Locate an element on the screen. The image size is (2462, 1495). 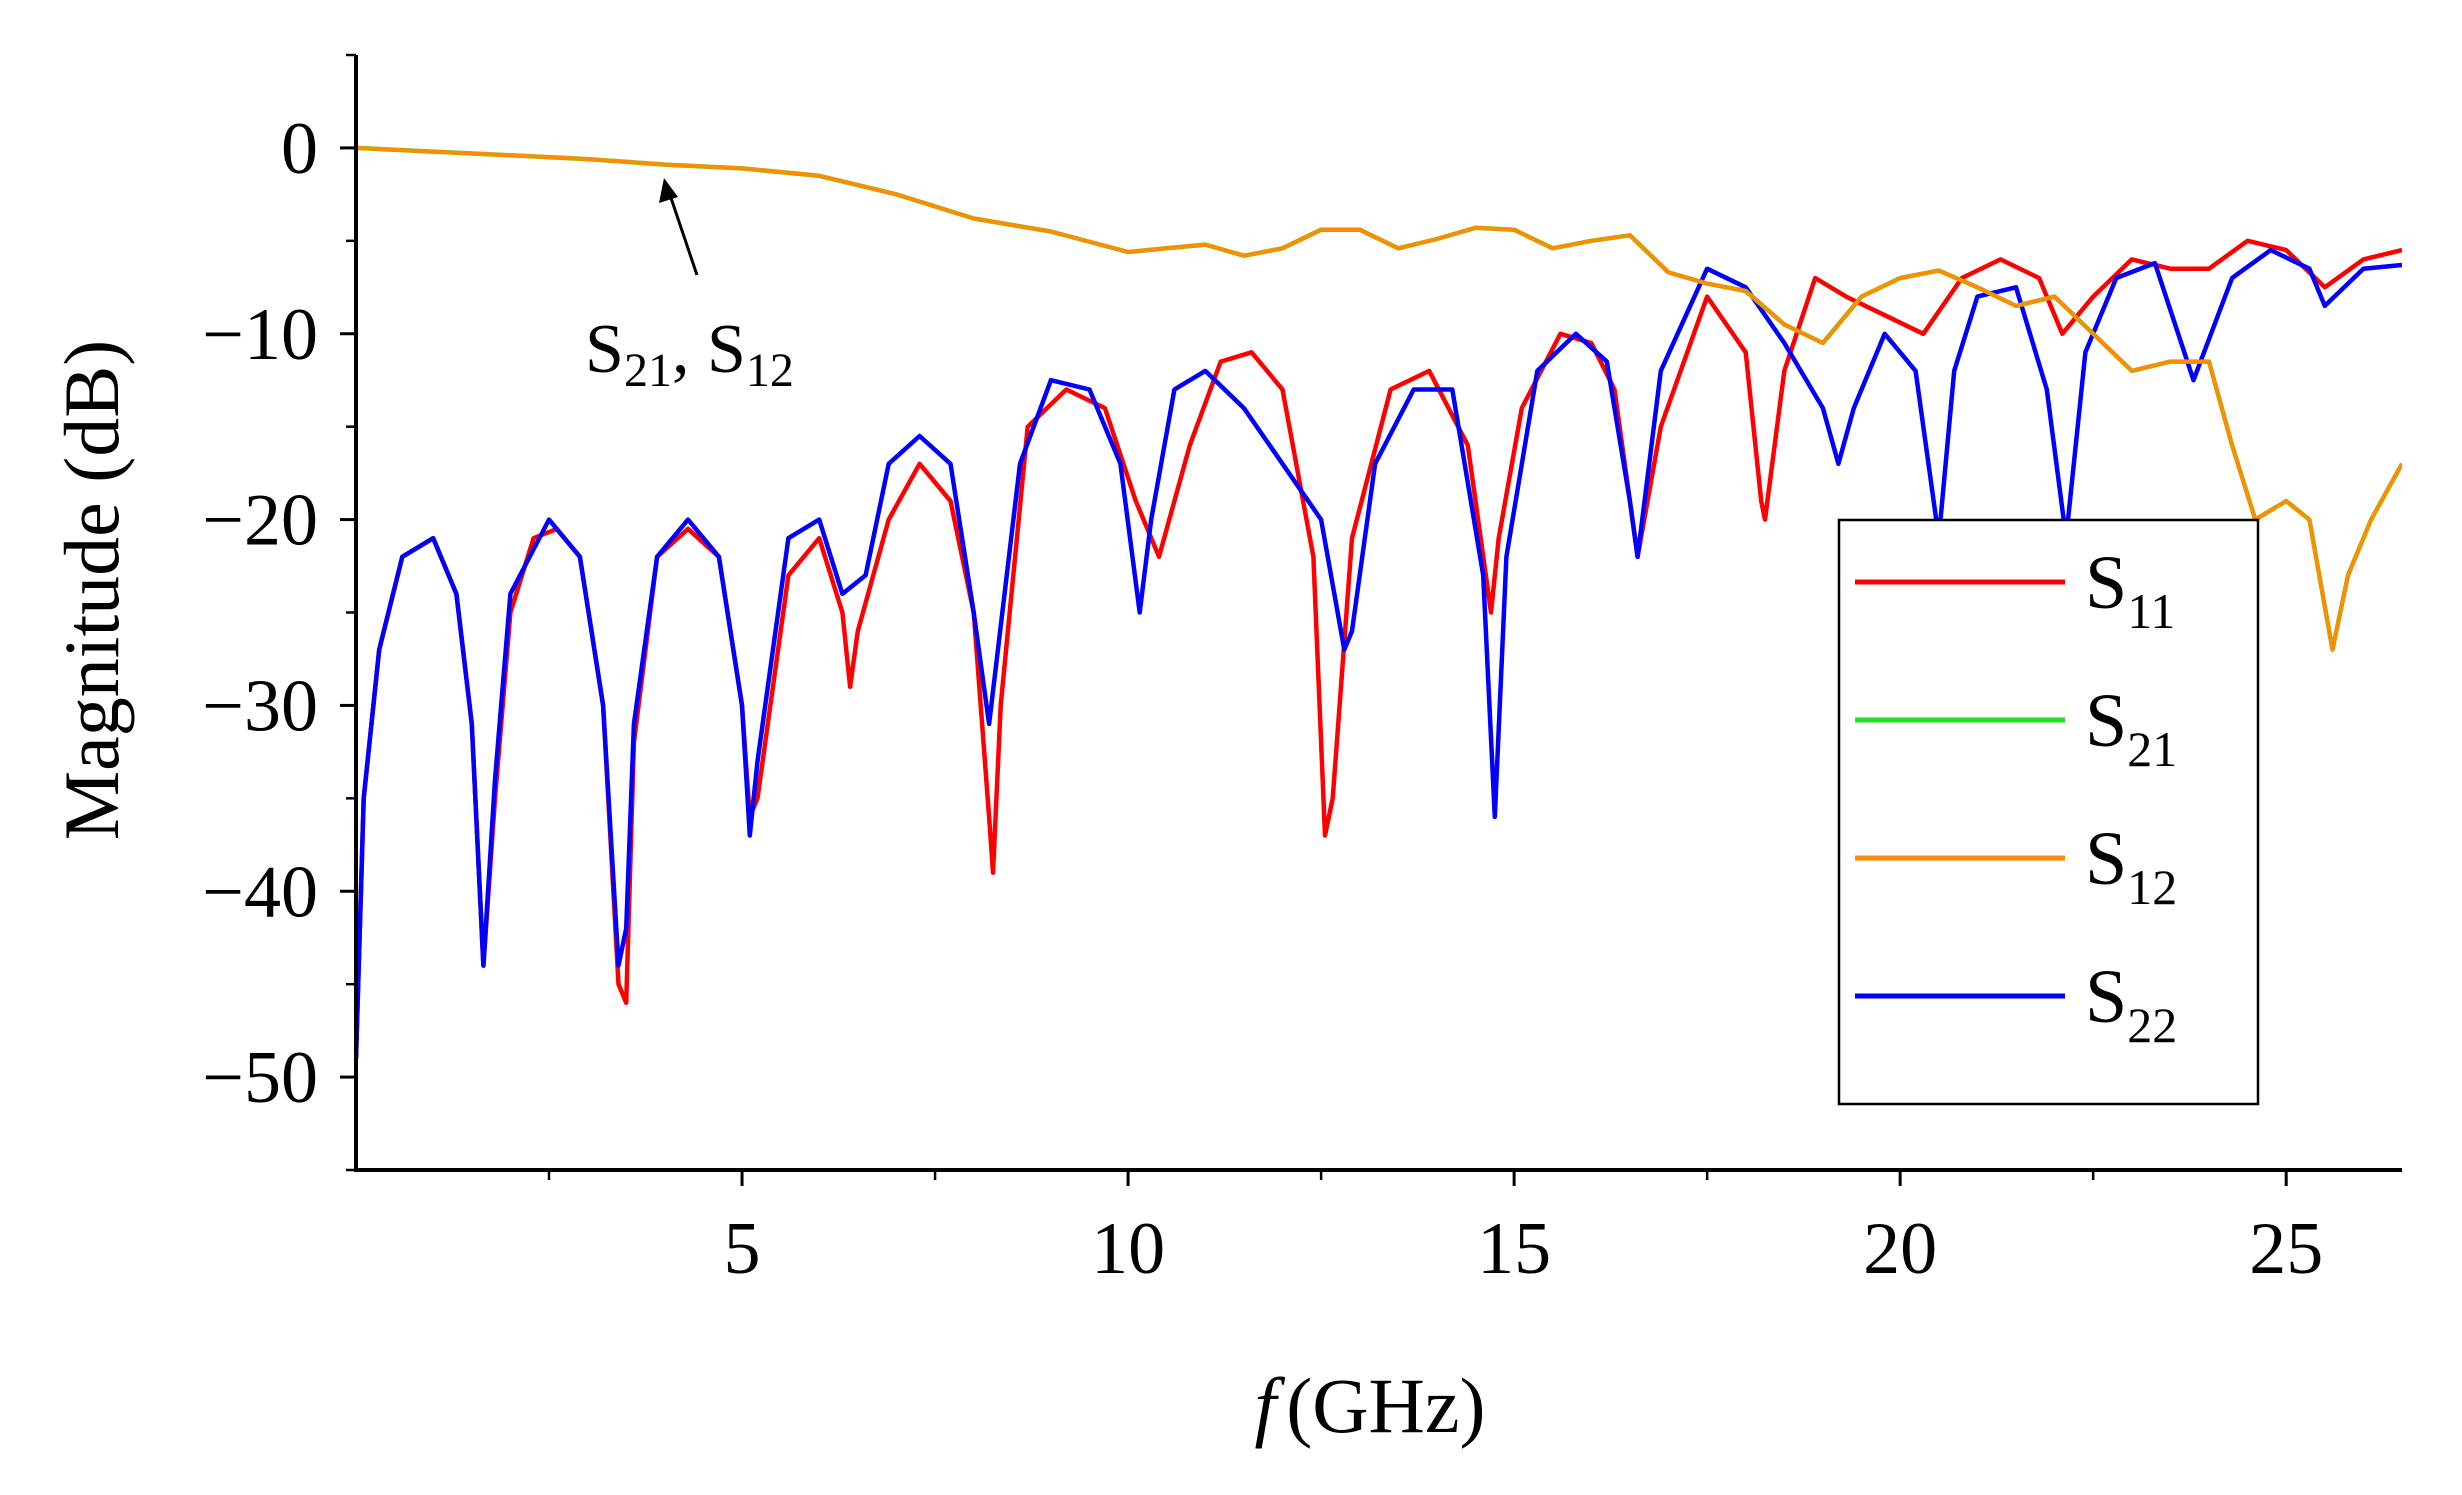
y-tick-label: −10 is located at coordinates (260, 335).